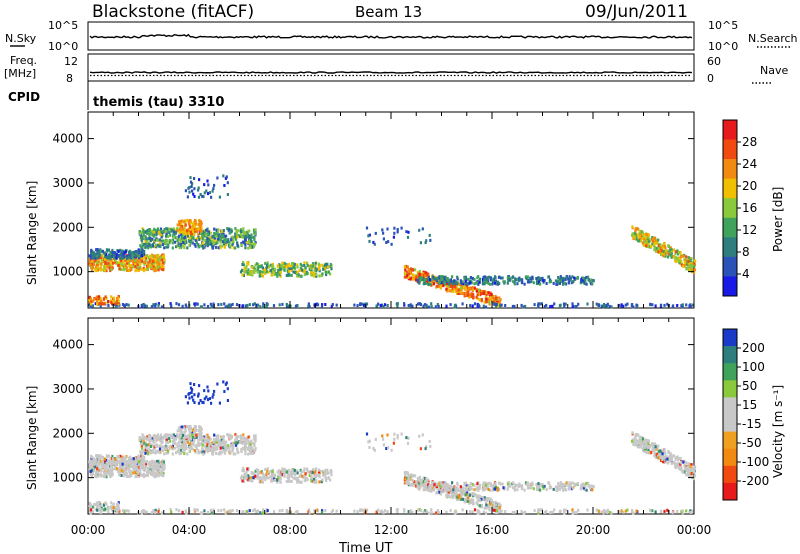 The height and width of the screenshot is (554, 800). What do you see at coordinates (710, 78) in the screenshot?
I see `nave-tick-bottom: 0` at bounding box center [710, 78].